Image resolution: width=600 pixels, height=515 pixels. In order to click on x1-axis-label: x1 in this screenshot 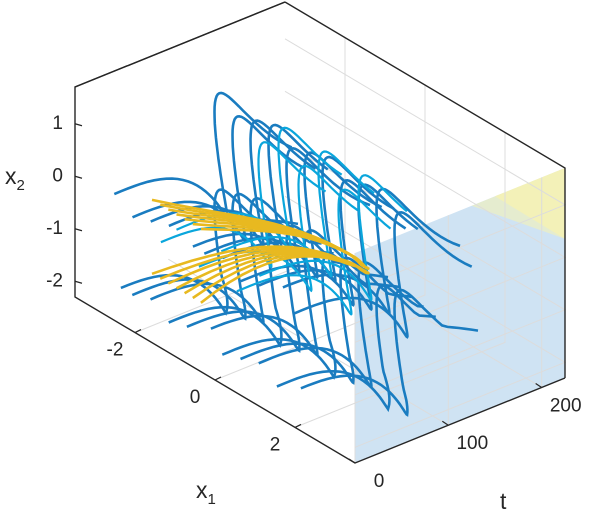, I will do `click(206, 492)`.